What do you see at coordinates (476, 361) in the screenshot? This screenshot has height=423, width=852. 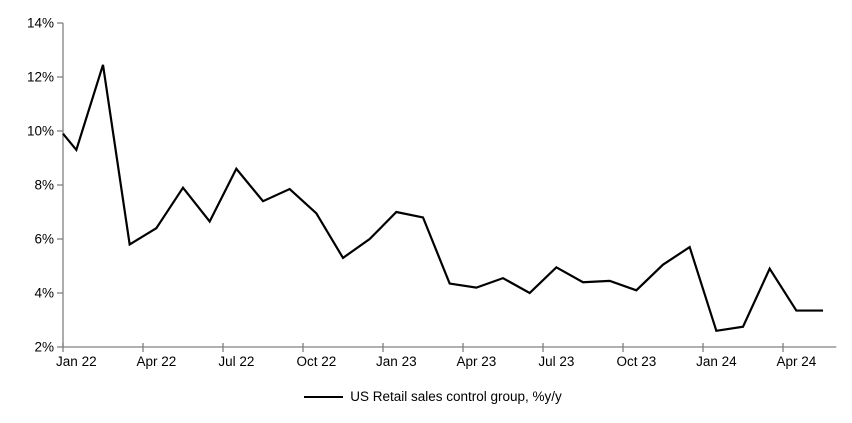 I see `x-tick-label: Apr 23` at bounding box center [476, 361].